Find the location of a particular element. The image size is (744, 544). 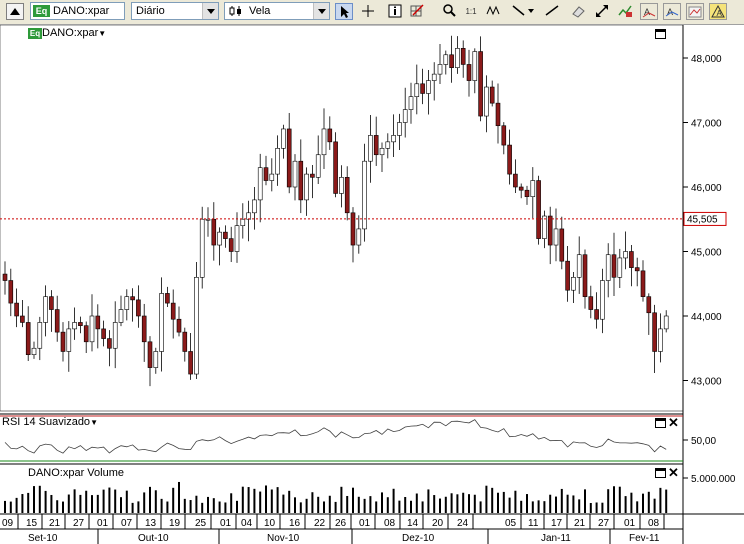

price-tick-label: 44,000 is located at coordinates (706, 317).